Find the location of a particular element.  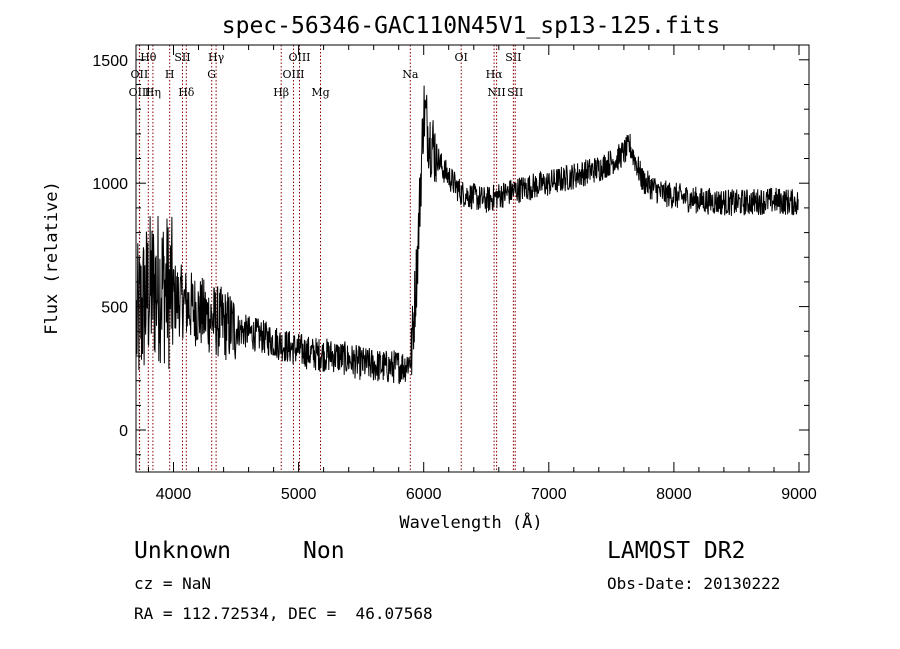

line-label: G is located at coordinates (211, 74).